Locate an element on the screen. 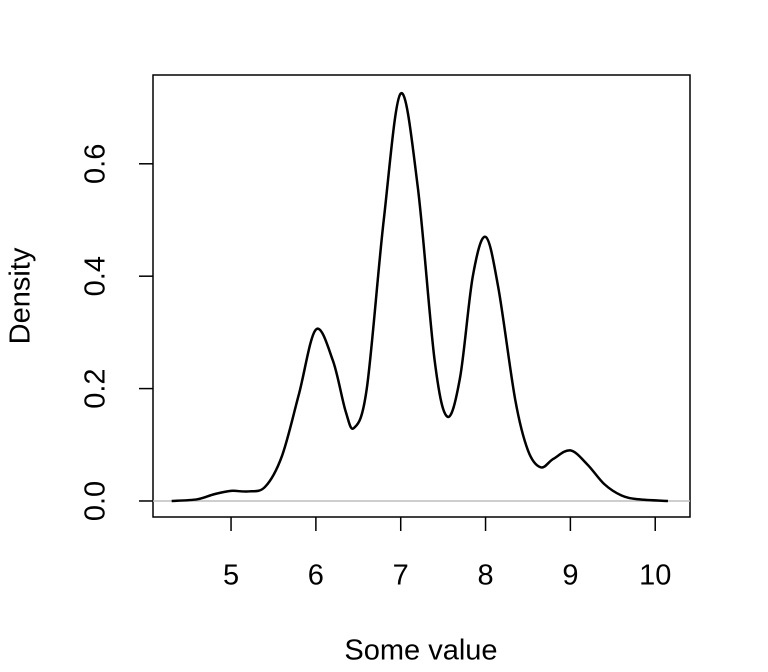  x-tick-label: 10 is located at coordinates (655, 576).